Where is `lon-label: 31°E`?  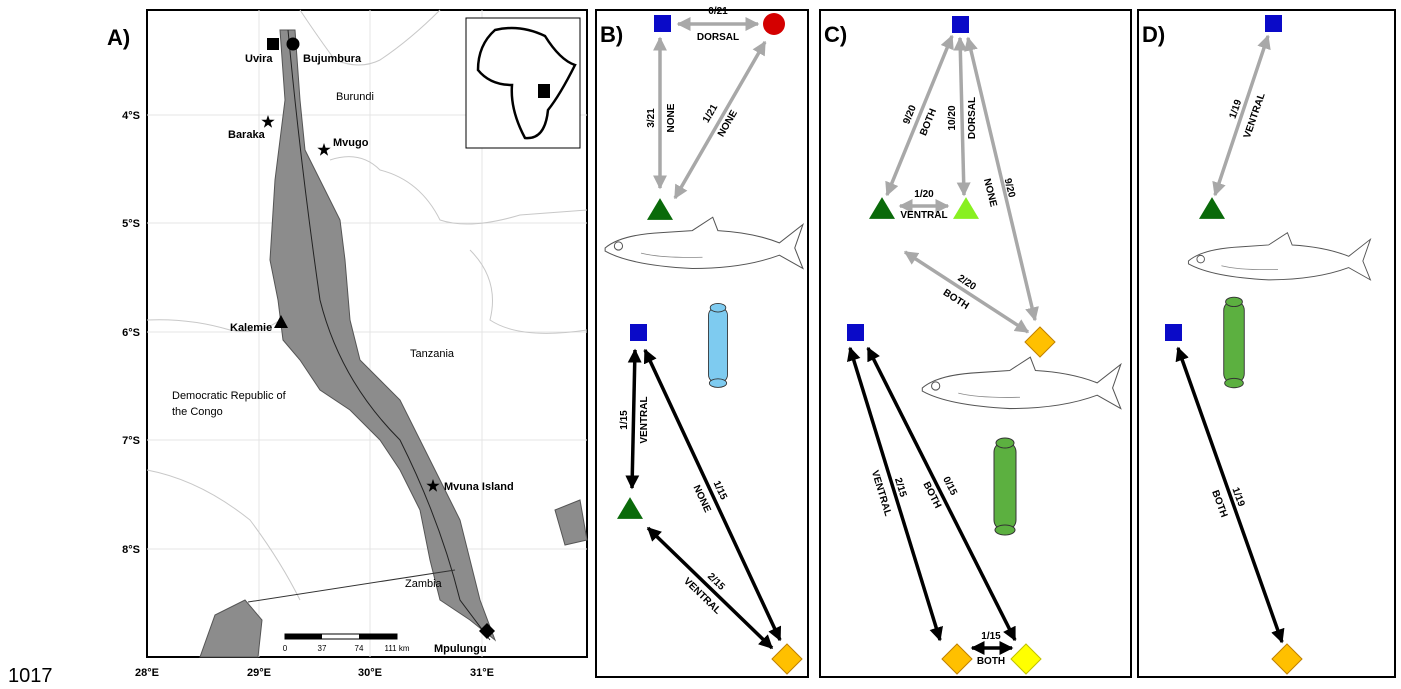
lon-label: 31°E is located at coordinates (482, 673).